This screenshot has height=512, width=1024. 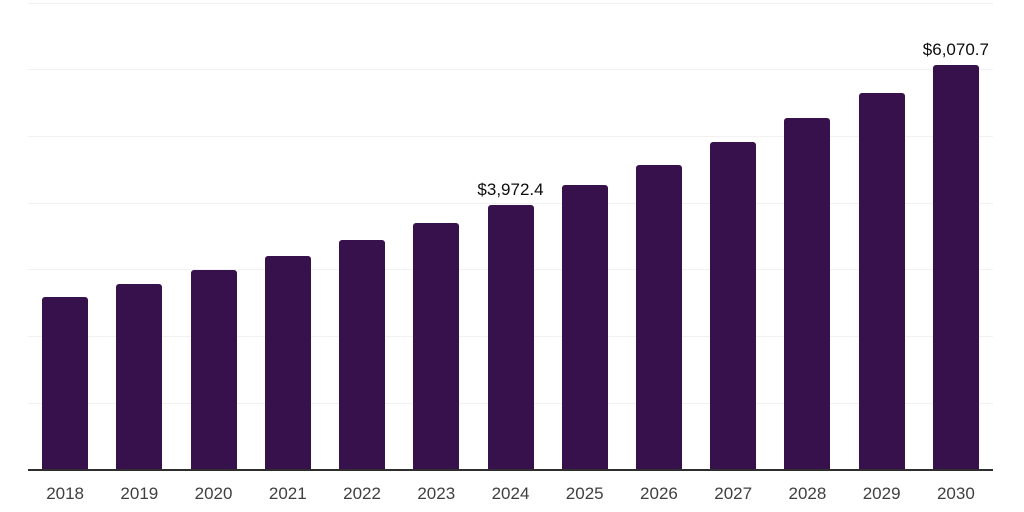 What do you see at coordinates (955, 49) in the screenshot?
I see `data-label-2030: $6,070.7` at bounding box center [955, 49].